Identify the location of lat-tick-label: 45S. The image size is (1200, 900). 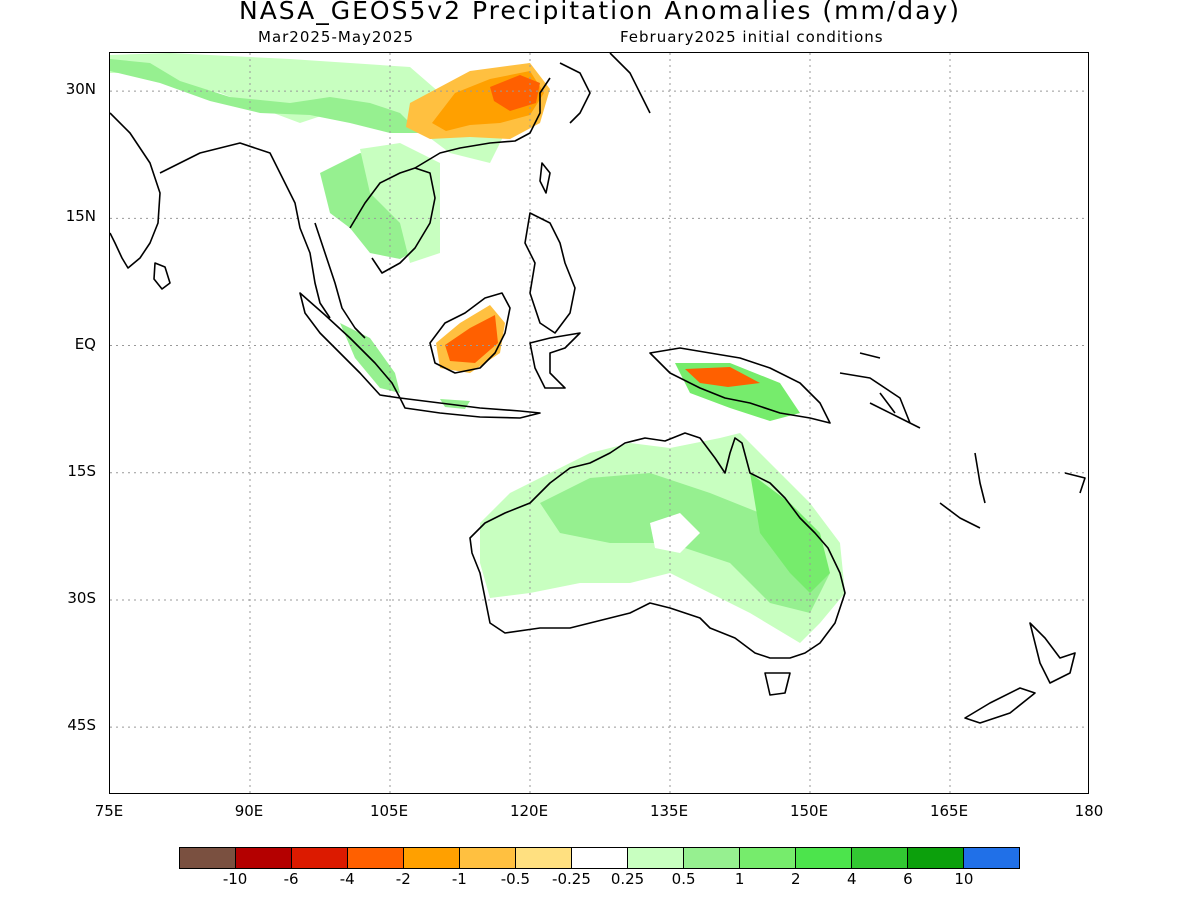
(81, 725).